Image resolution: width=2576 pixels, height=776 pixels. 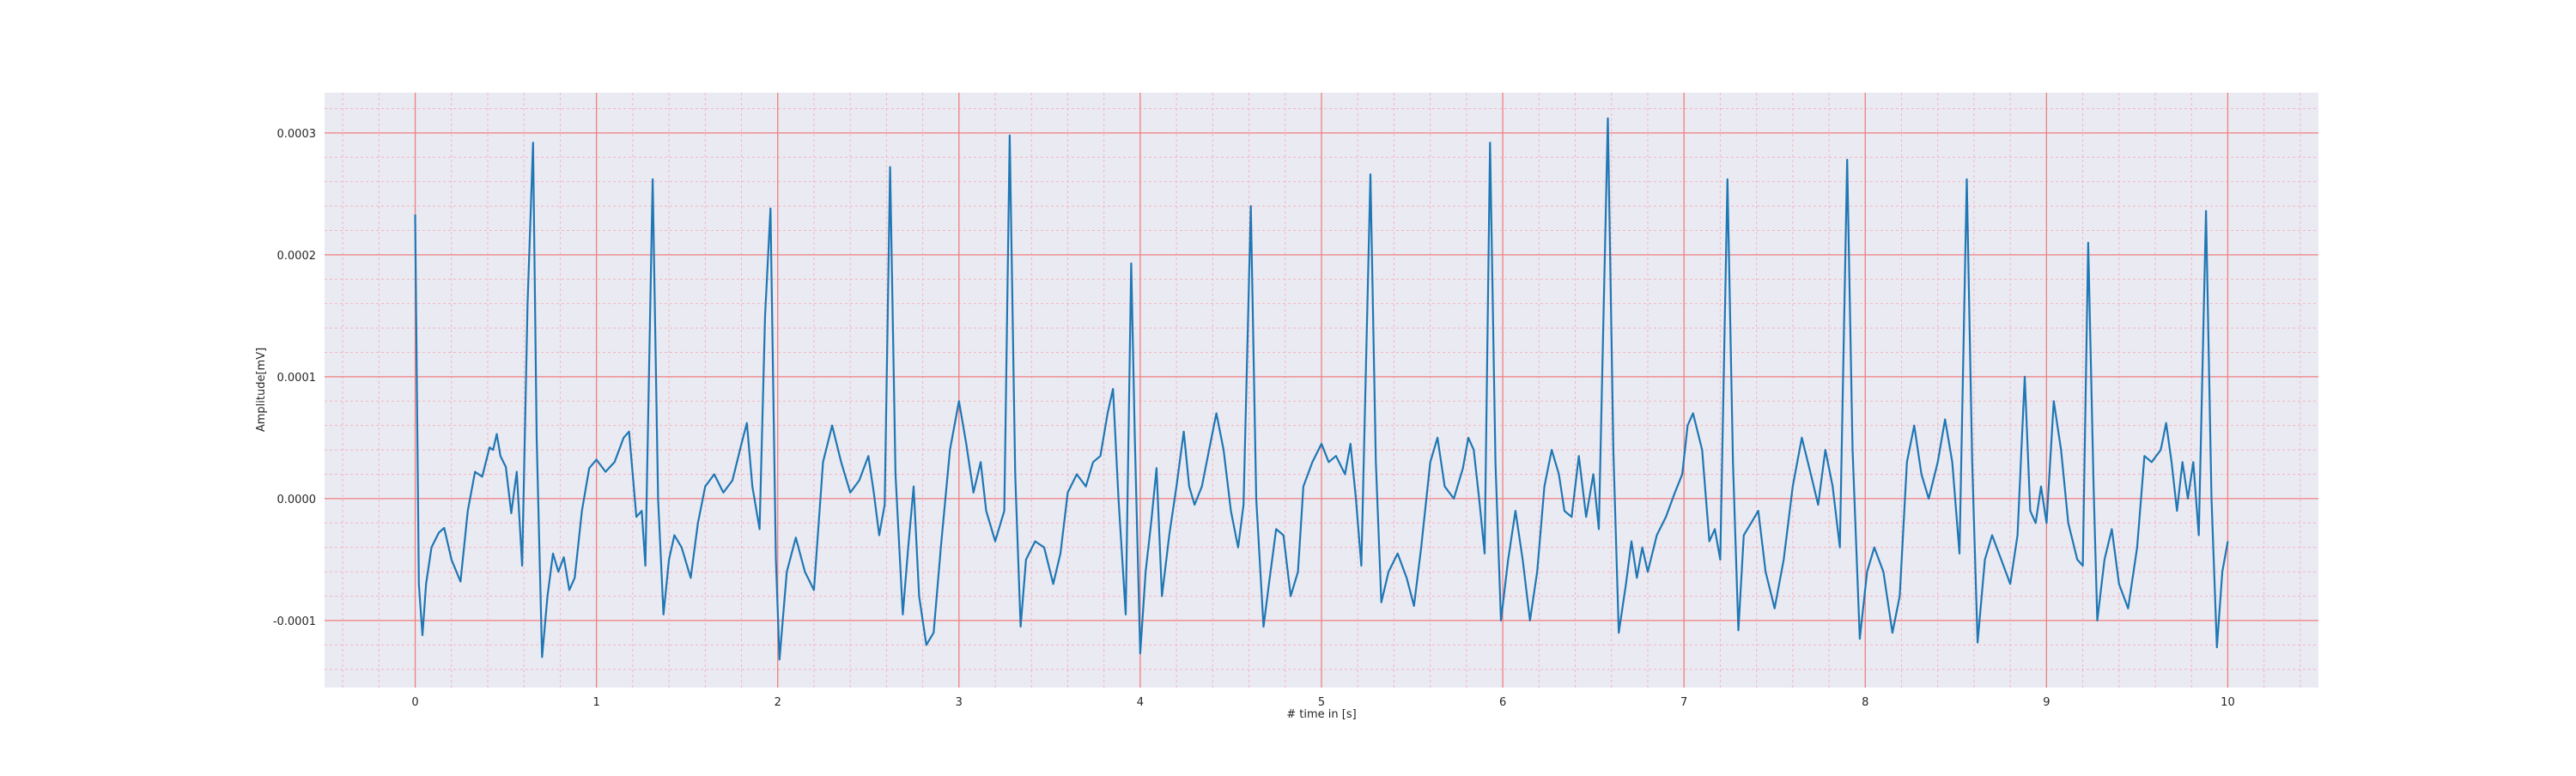 What do you see at coordinates (294, 621) in the screenshot?
I see `y-tick-label: -0.0001` at bounding box center [294, 621].